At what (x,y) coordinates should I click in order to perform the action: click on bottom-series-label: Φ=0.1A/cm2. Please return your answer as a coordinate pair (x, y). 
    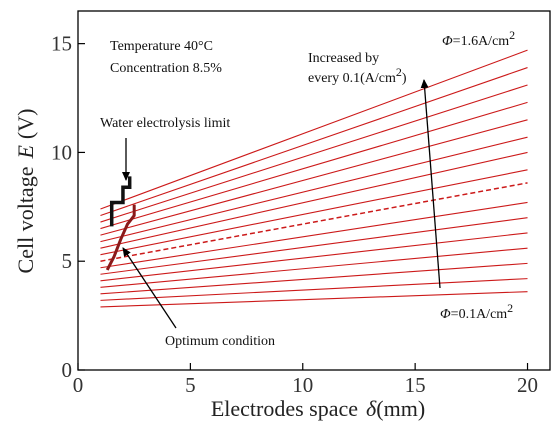
    Looking at the image, I should click on (476, 311).